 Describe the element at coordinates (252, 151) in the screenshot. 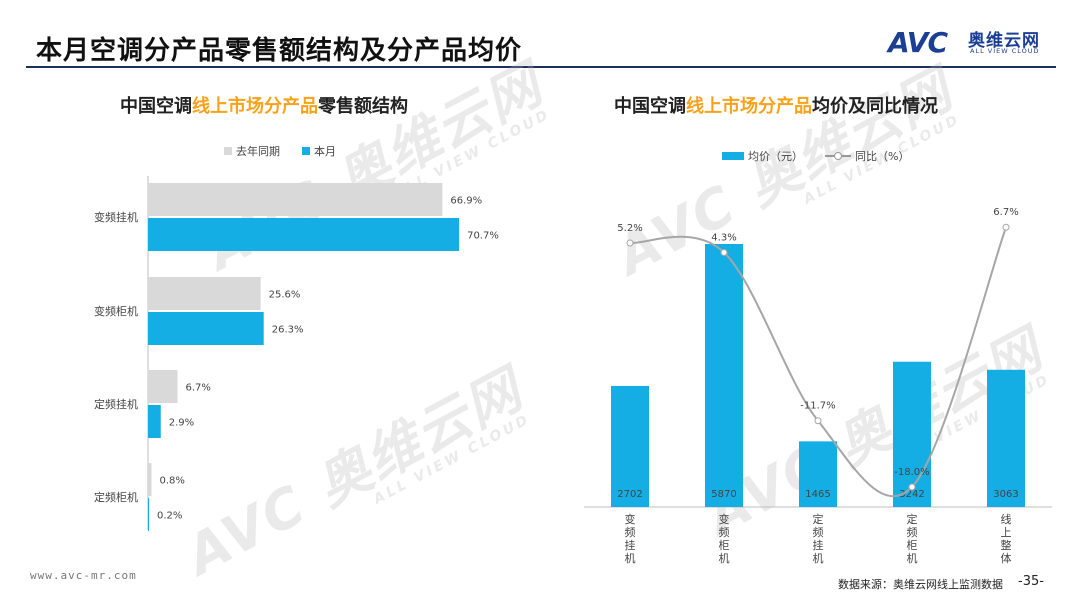

I see `legend-item-last-year: 去年同期` at that location.